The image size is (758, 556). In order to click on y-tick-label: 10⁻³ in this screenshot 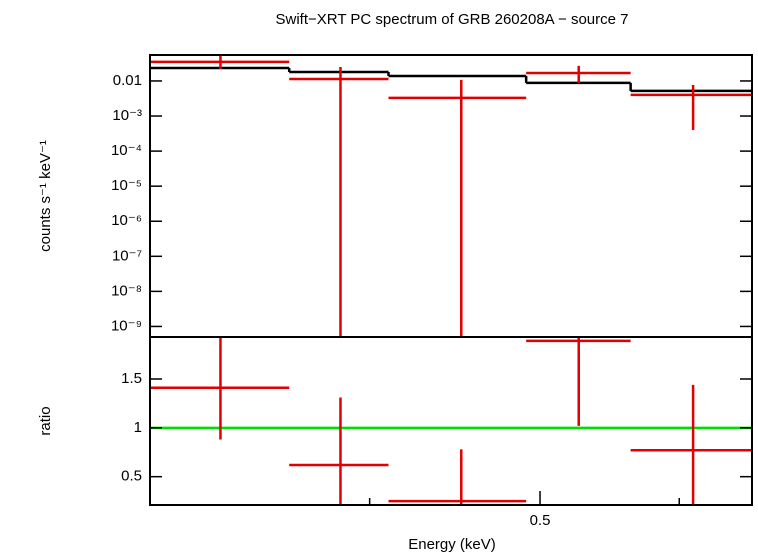, I will do `click(127, 115)`.